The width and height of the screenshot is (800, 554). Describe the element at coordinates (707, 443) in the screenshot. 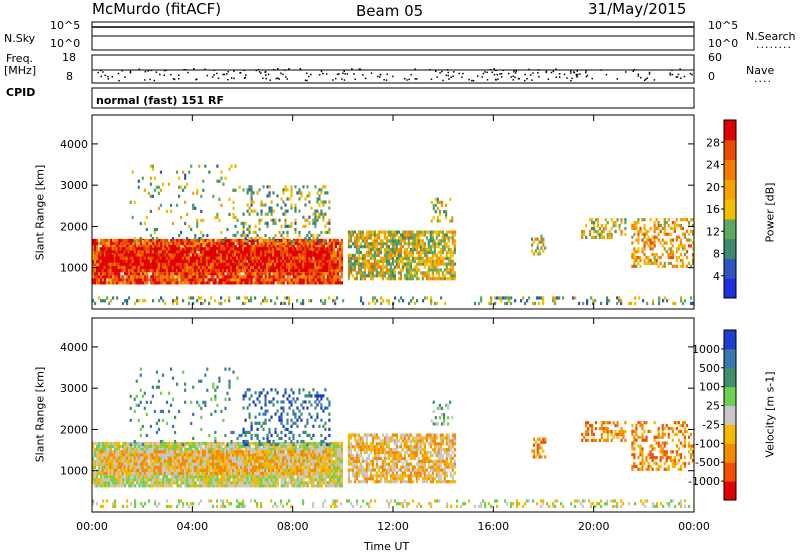

I see `velocity-colorbar-tick: -100` at that location.